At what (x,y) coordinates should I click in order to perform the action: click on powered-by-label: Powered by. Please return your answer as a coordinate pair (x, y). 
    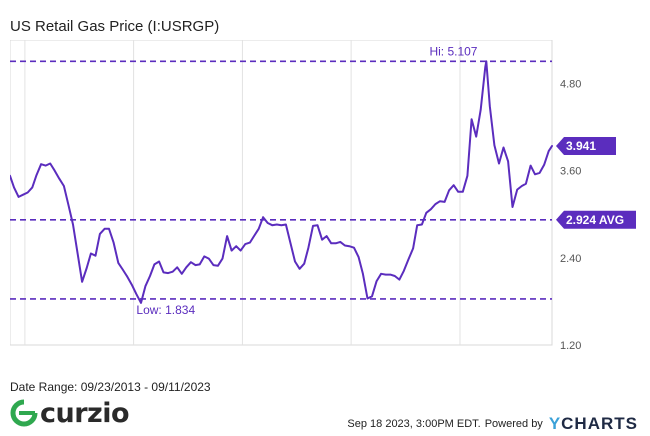
    Looking at the image, I should click on (513, 424).